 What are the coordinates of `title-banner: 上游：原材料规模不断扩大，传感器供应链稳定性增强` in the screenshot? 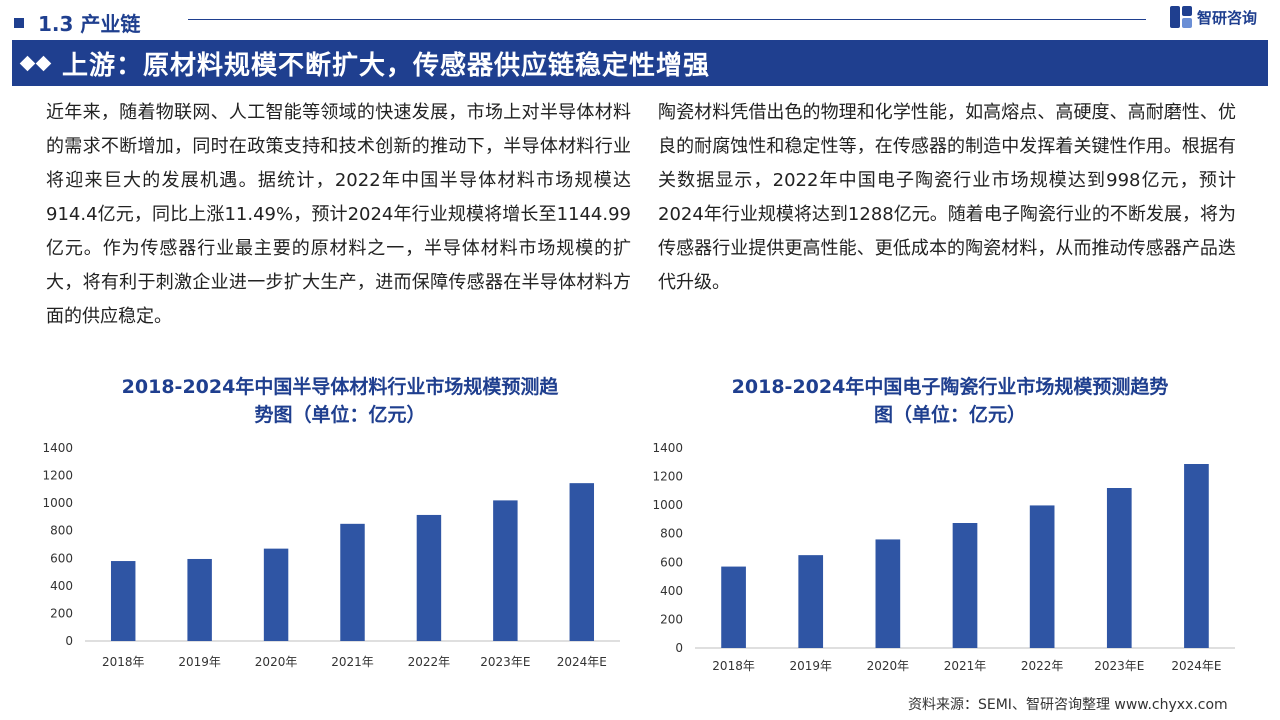 It's located at (640, 63).